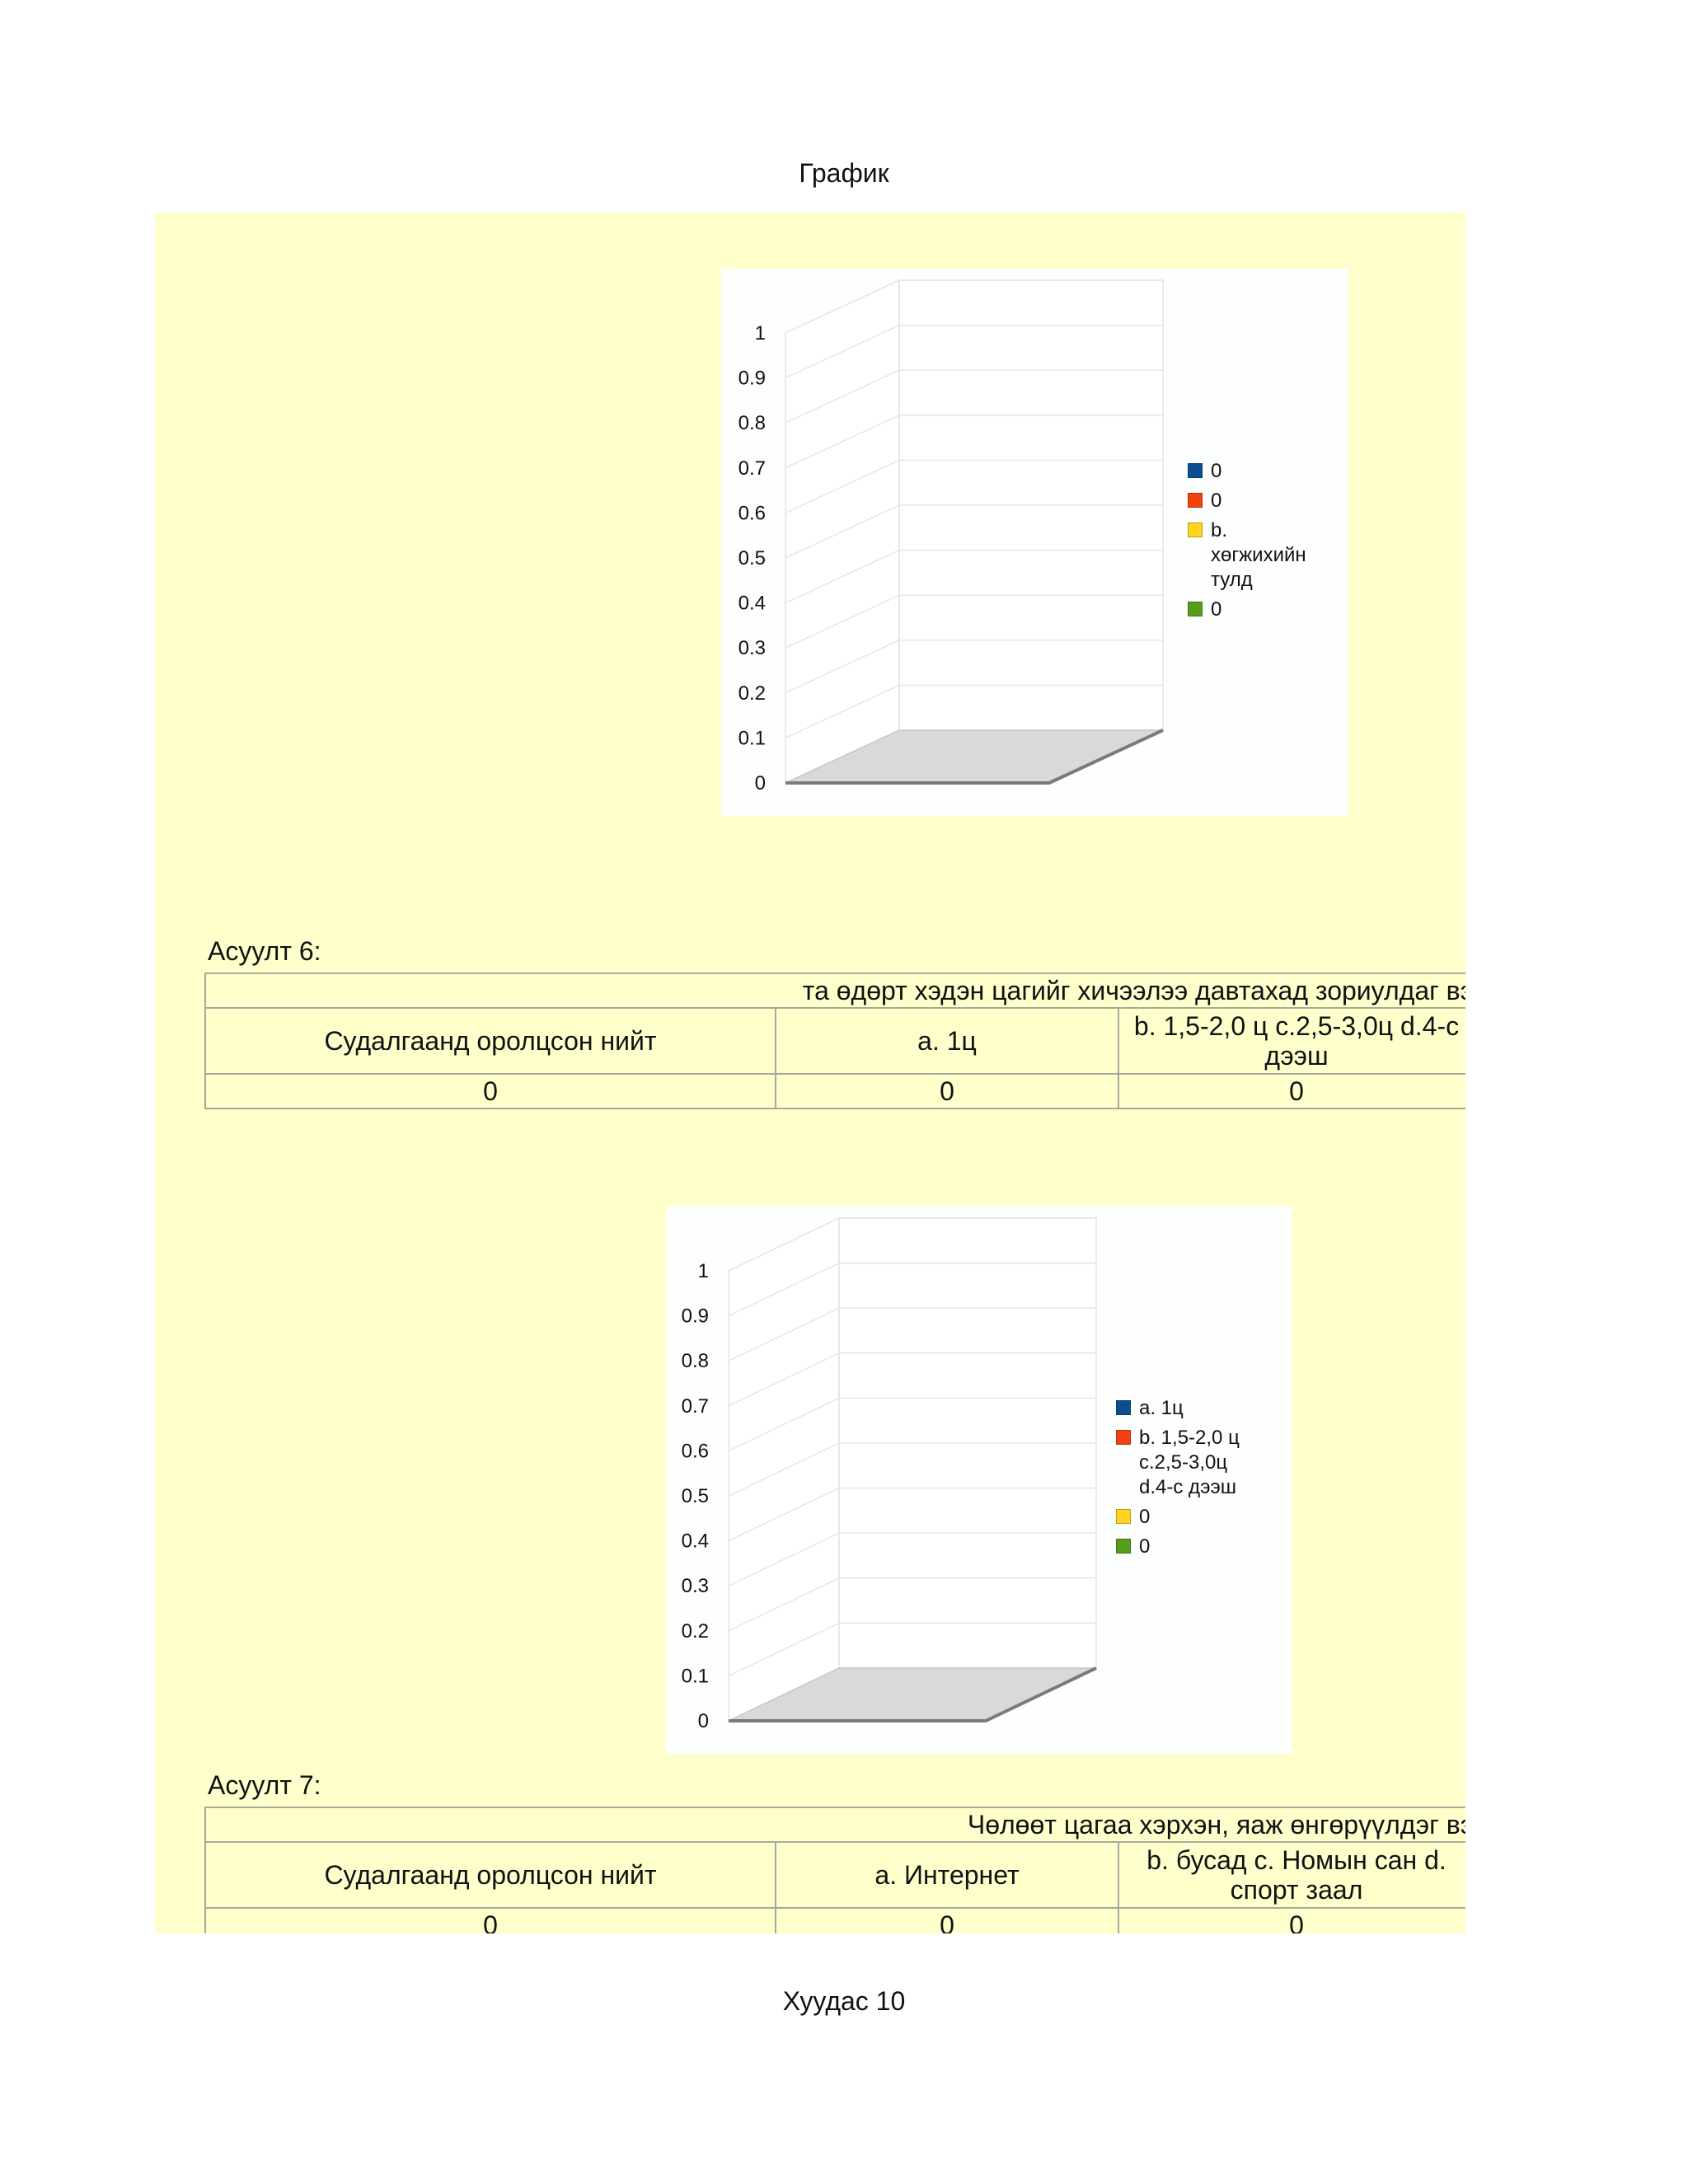 The width and height of the screenshot is (1688, 2184). Describe the element at coordinates (490, 1920) in the screenshot. I see `q7-value-total: 0` at that location.